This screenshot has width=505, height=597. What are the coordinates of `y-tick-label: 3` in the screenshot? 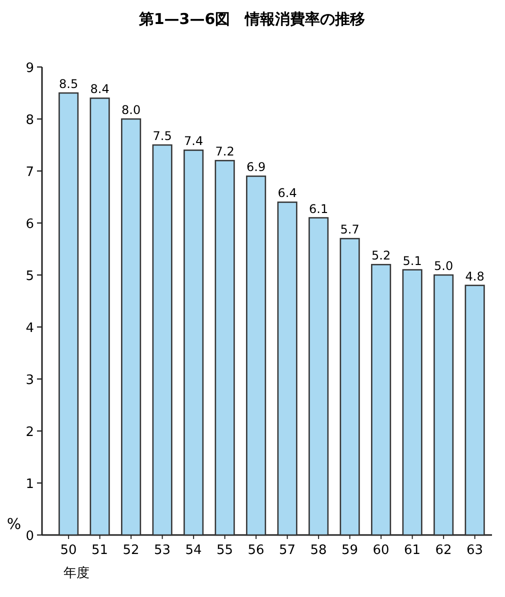 It's located at (30, 380).